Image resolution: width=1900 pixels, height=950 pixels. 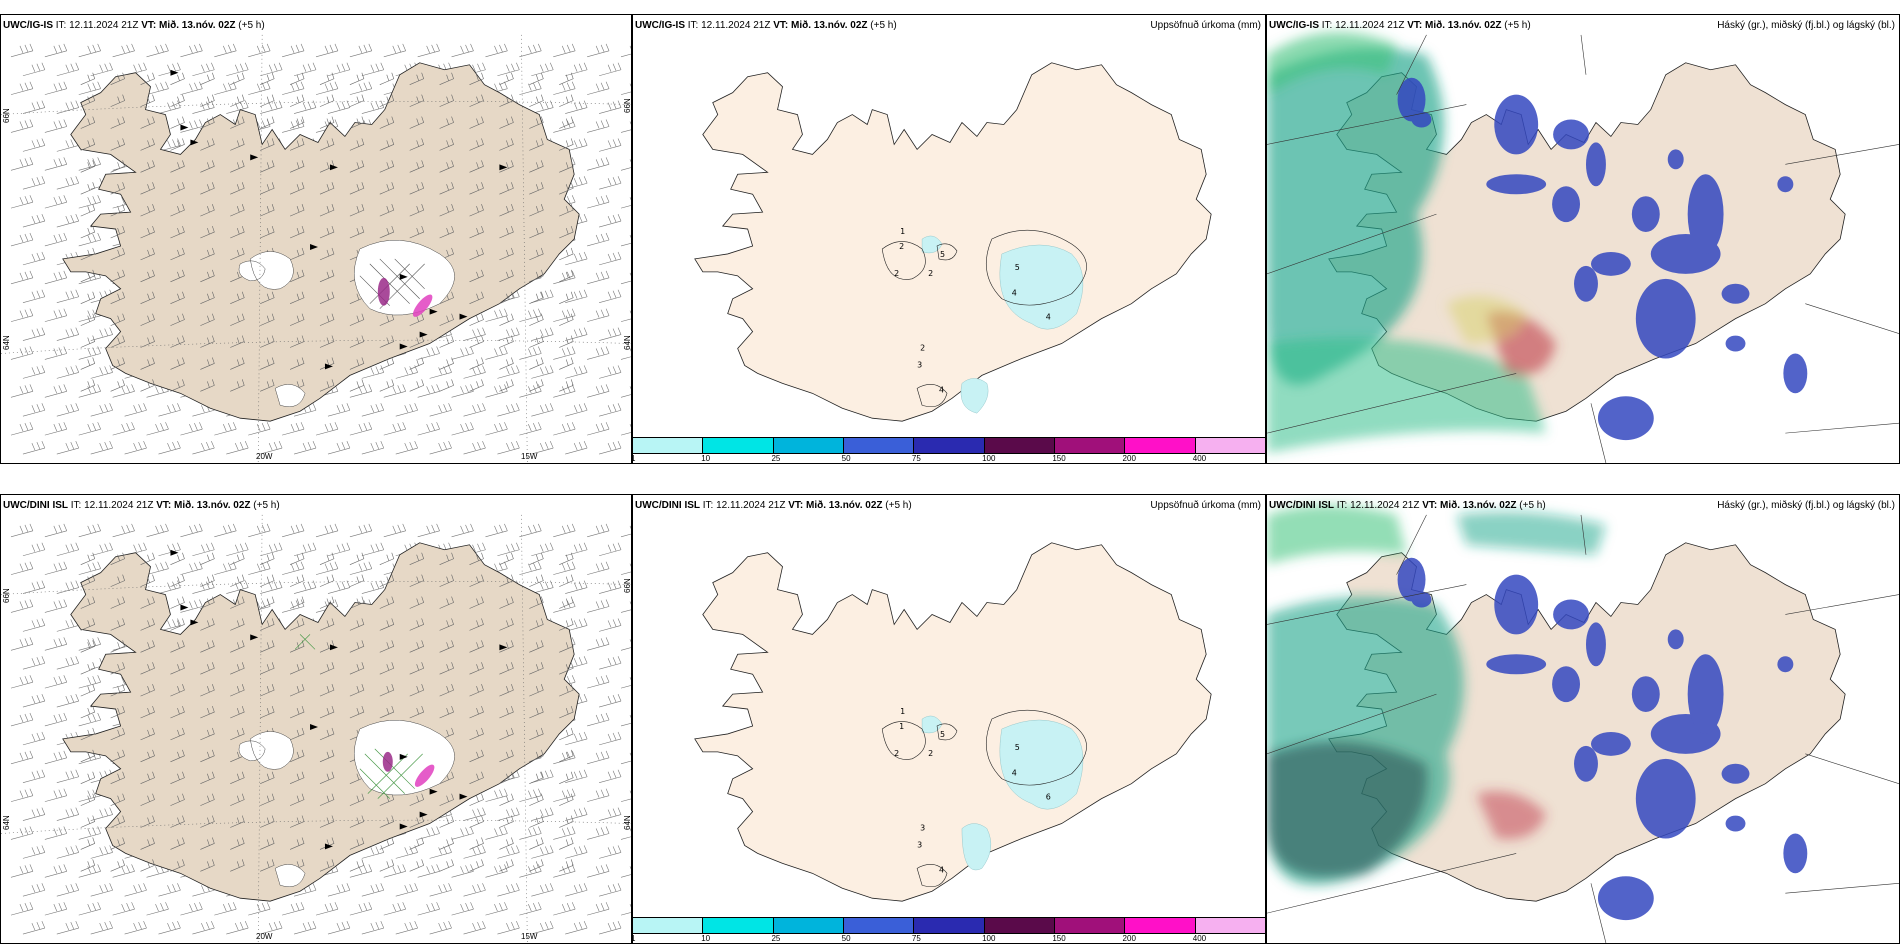 I want to click on low-cloud-dark-sw, so click(x=1347, y=809).